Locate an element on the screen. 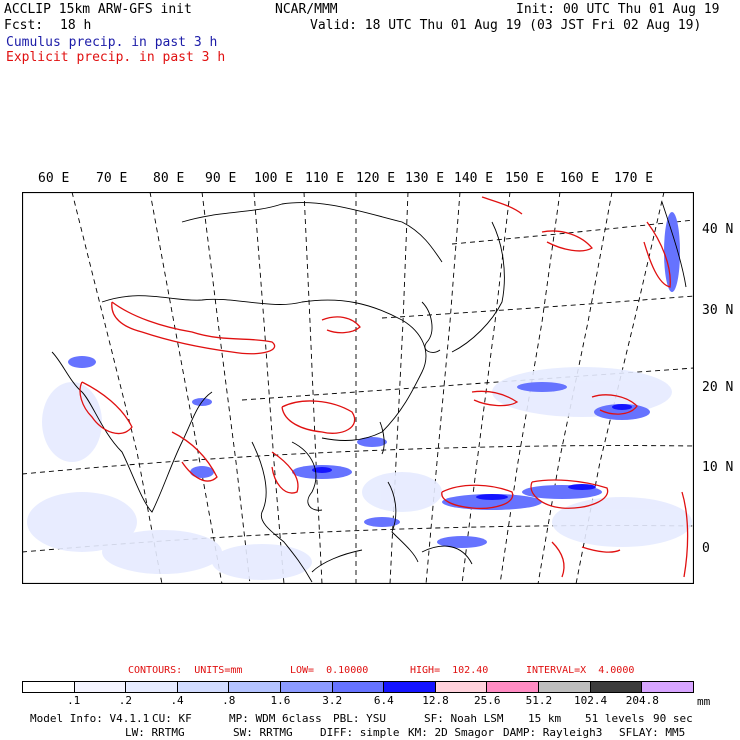  footer-lw: LW: RRTMG is located at coordinates (155, 732).